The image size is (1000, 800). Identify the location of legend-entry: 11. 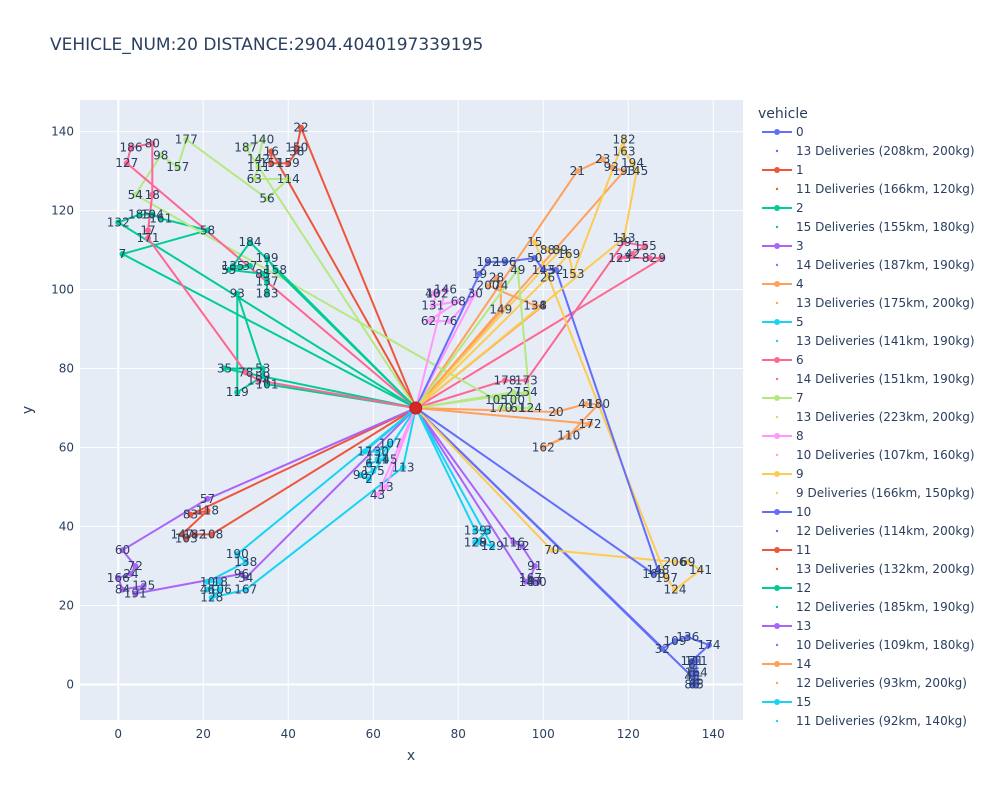
(803, 550).